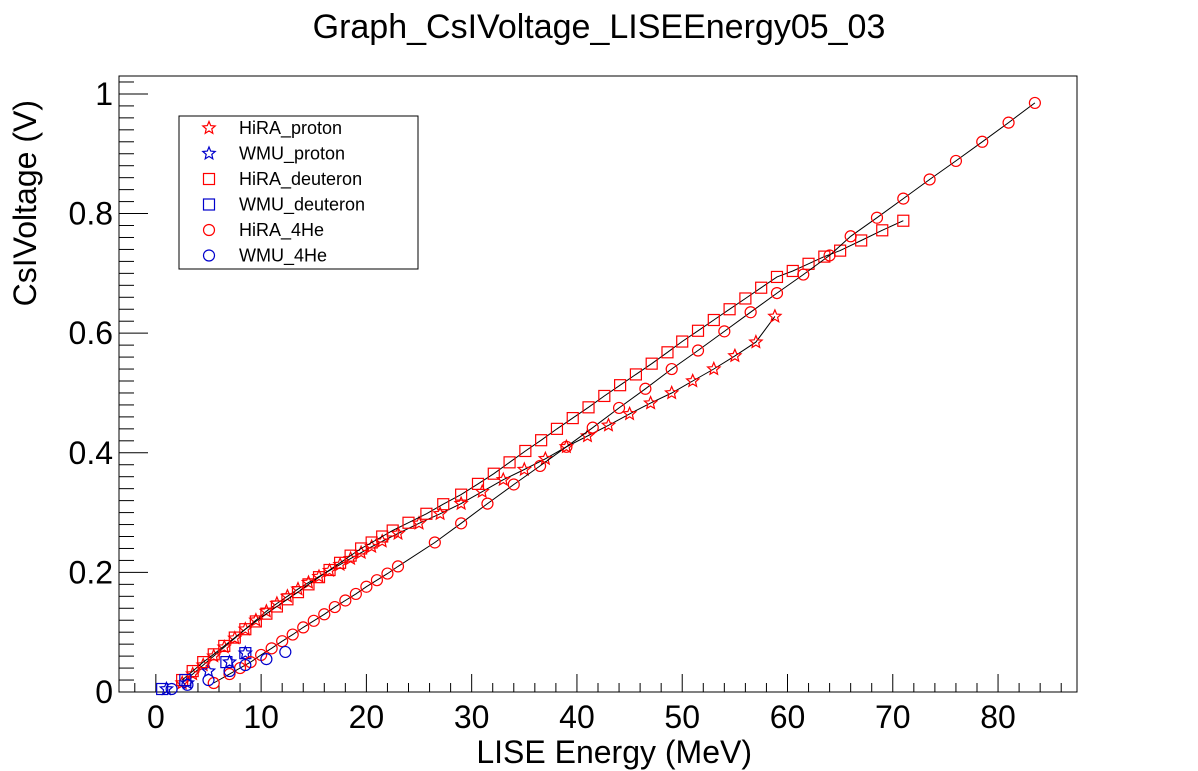 The height and width of the screenshot is (771, 1198). What do you see at coordinates (156, 717) in the screenshot?
I see `x-tick-label: 0` at bounding box center [156, 717].